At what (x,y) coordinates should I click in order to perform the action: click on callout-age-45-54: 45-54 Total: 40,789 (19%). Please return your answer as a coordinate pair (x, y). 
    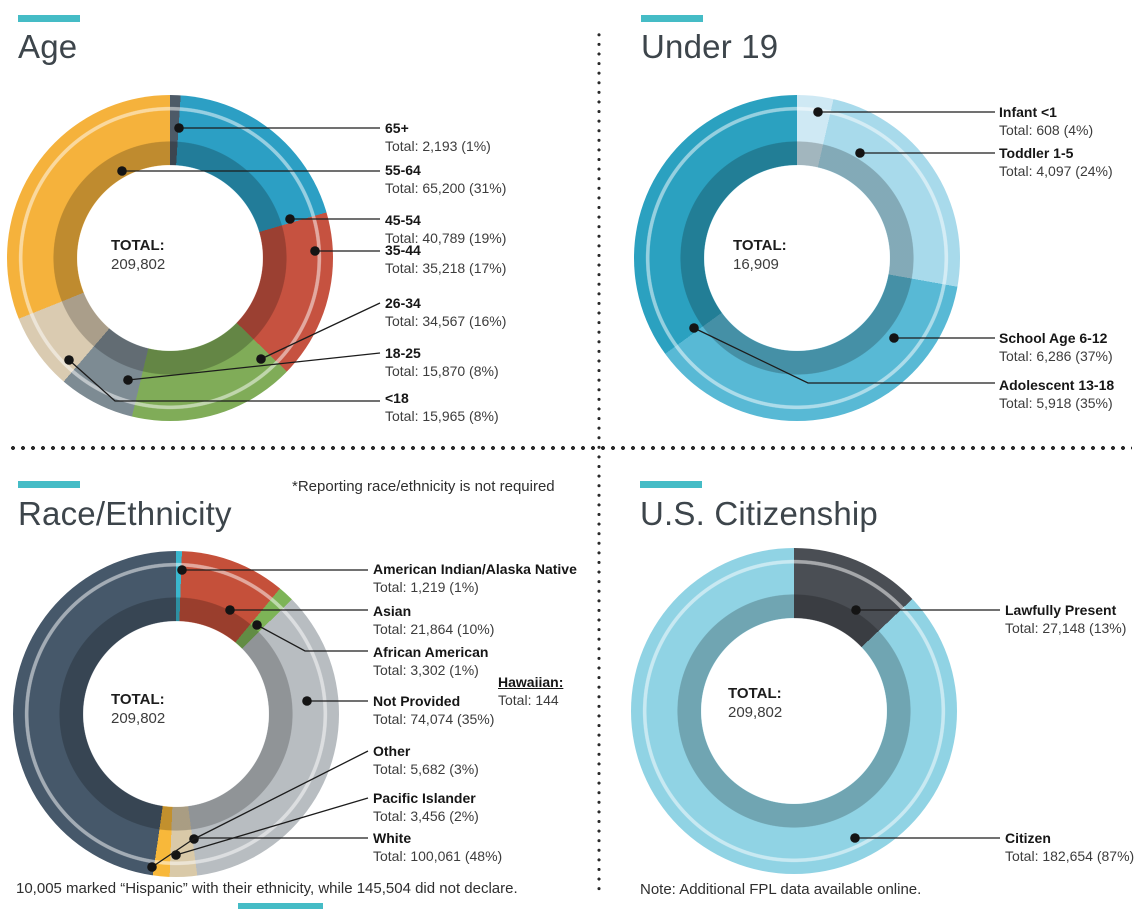
    Looking at the image, I should click on (446, 229).